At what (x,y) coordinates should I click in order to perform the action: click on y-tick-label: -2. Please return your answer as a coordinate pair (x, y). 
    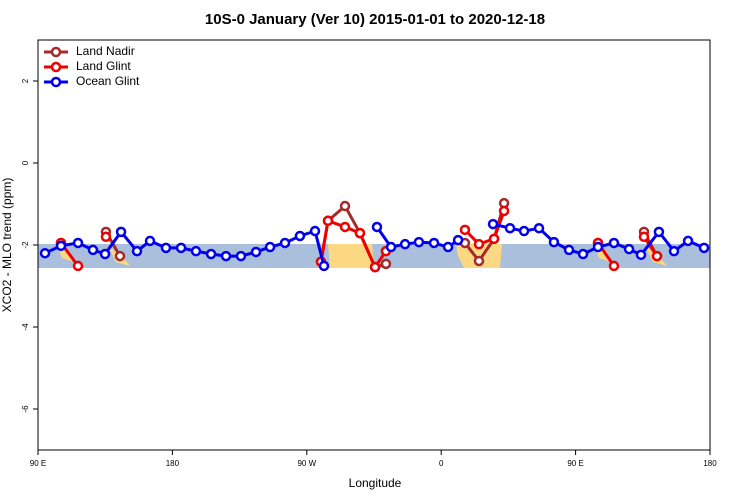
    Looking at the image, I should click on (25, 245).